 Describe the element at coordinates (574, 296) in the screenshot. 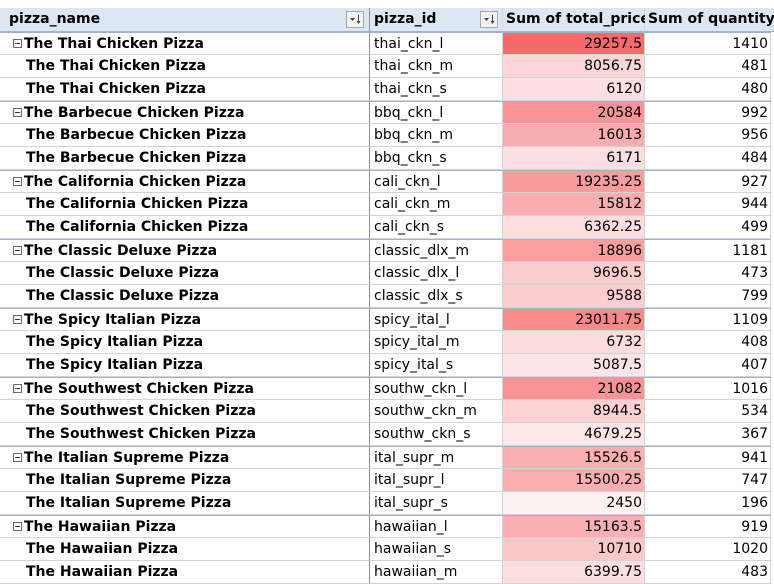

I see `total-price-cell: 9588` at that location.